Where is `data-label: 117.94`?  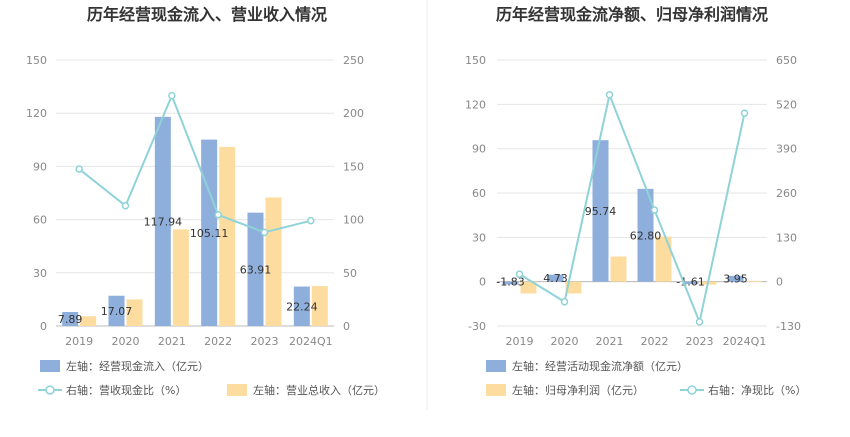
data-label: 117.94 is located at coordinates (163, 221).